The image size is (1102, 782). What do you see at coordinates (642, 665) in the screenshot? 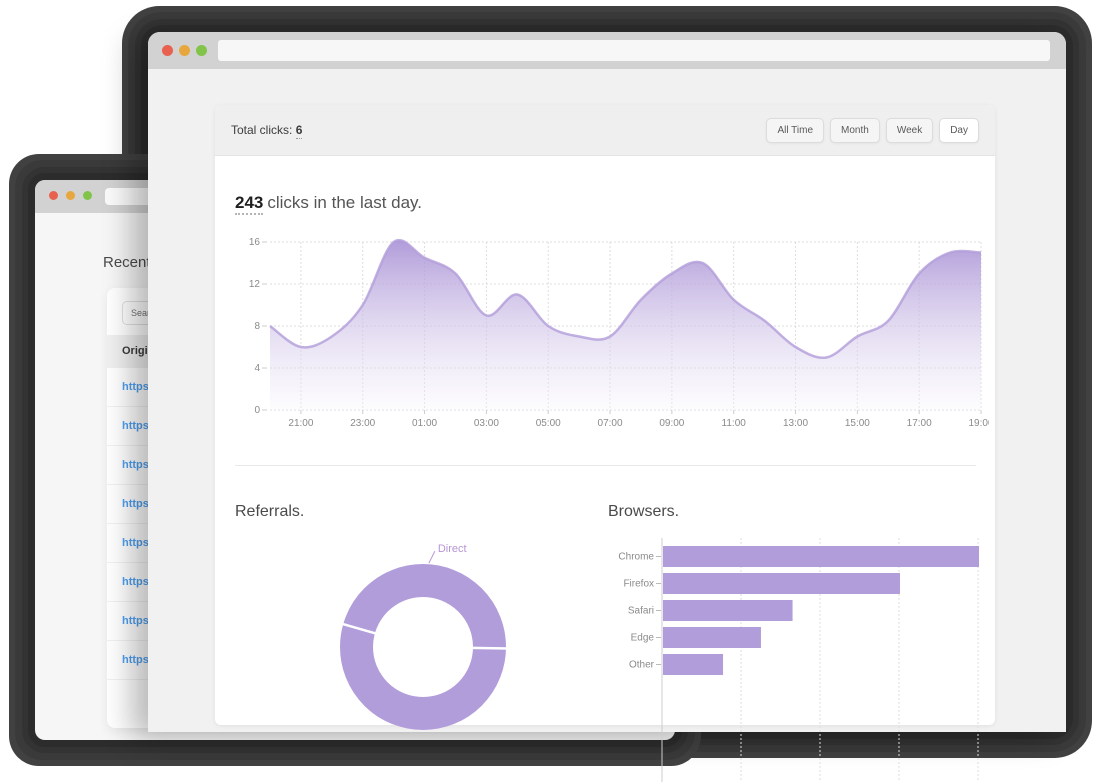
I see `svg-text: Other` at bounding box center [642, 665].